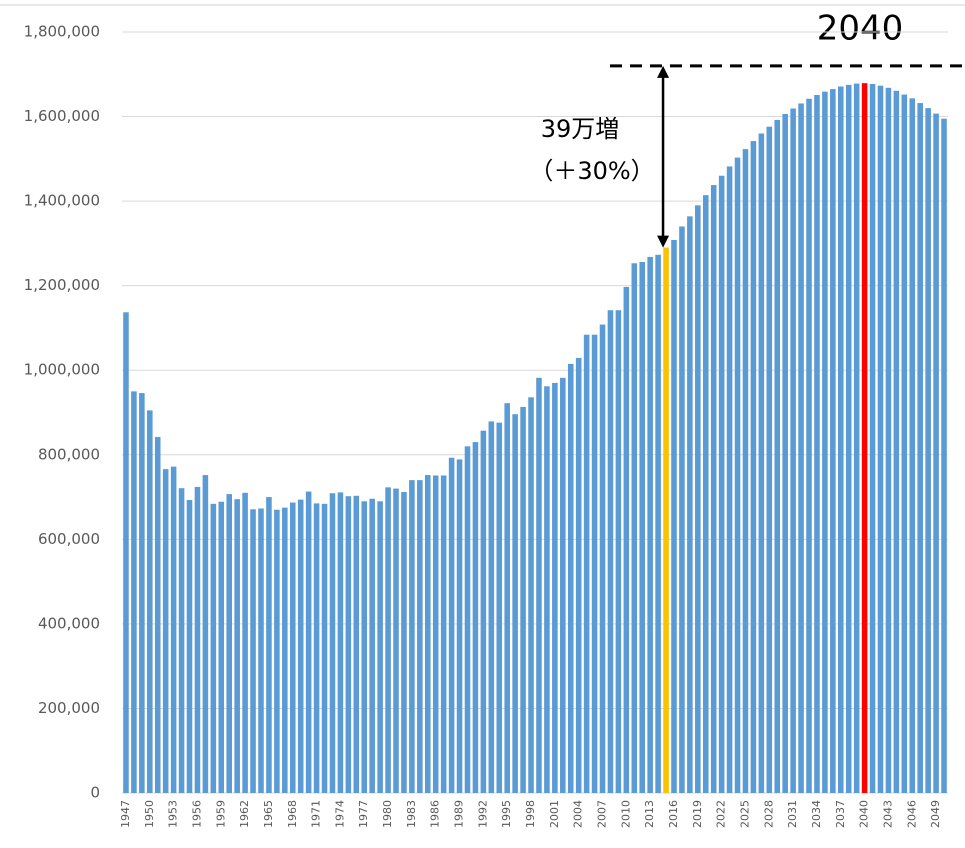  I want to click on increase-label: 39万増, so click(580, 129).